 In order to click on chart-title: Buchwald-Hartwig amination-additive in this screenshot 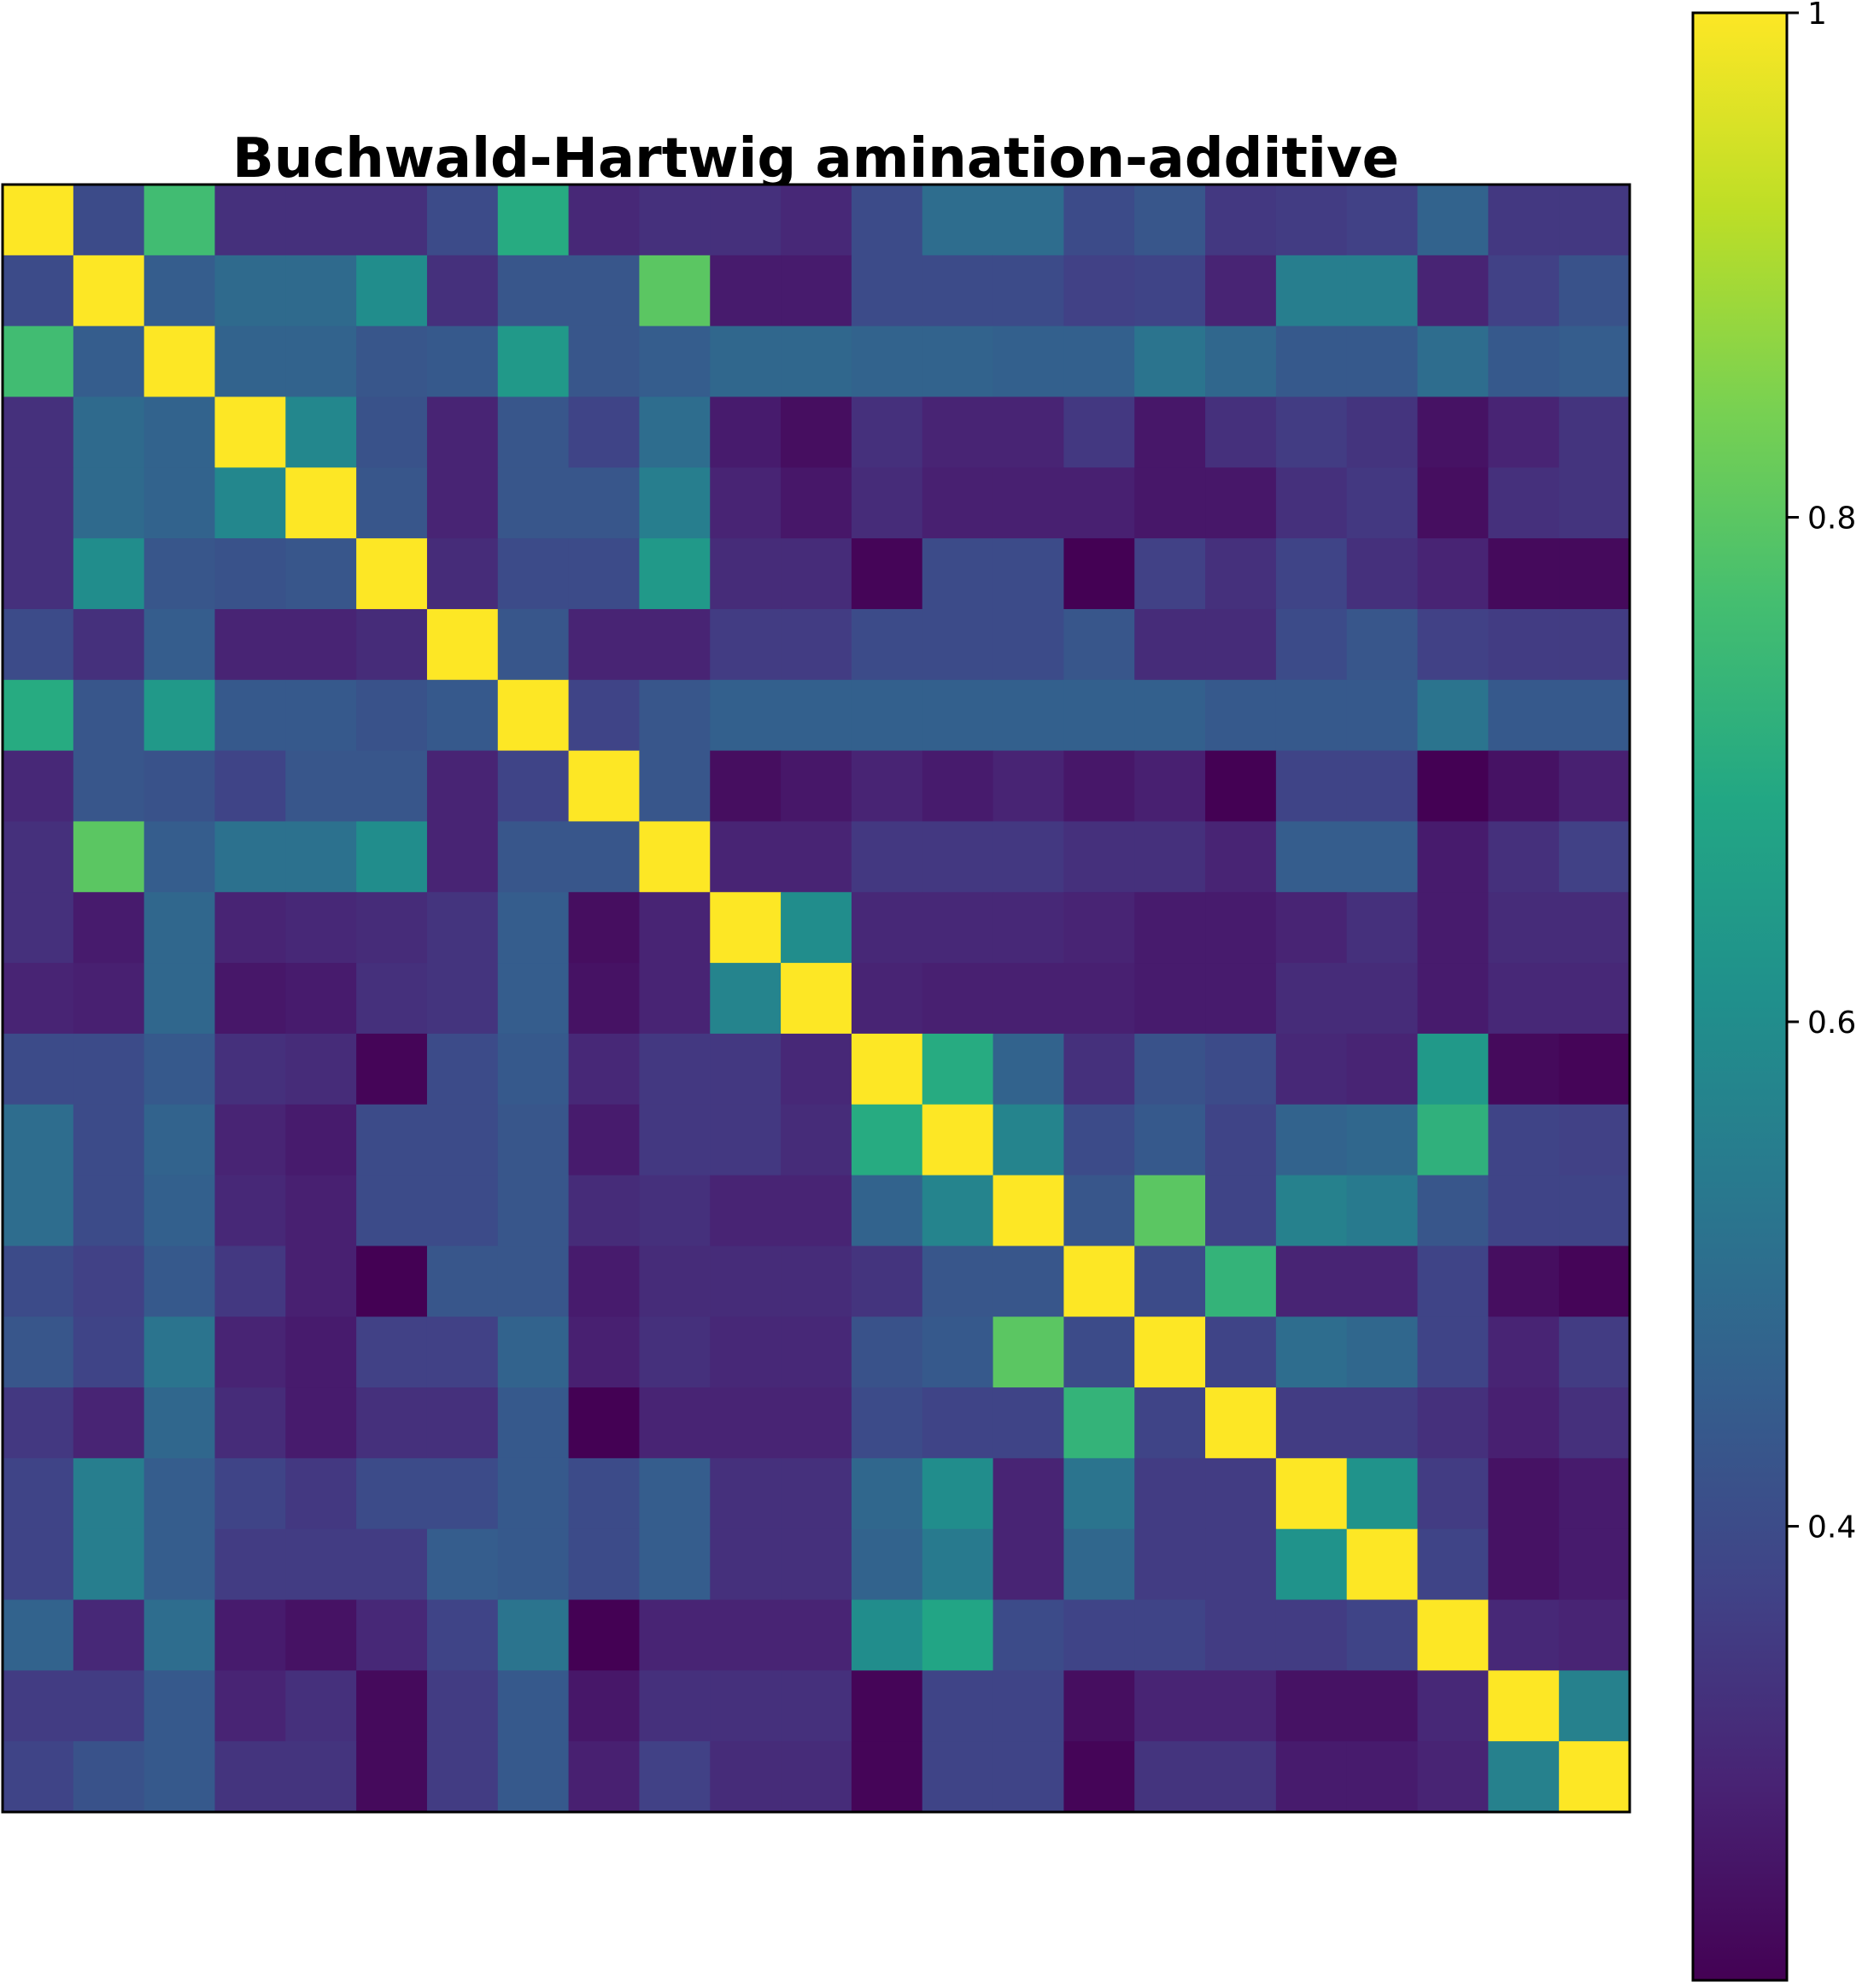, I will do `click(815, 159)`.